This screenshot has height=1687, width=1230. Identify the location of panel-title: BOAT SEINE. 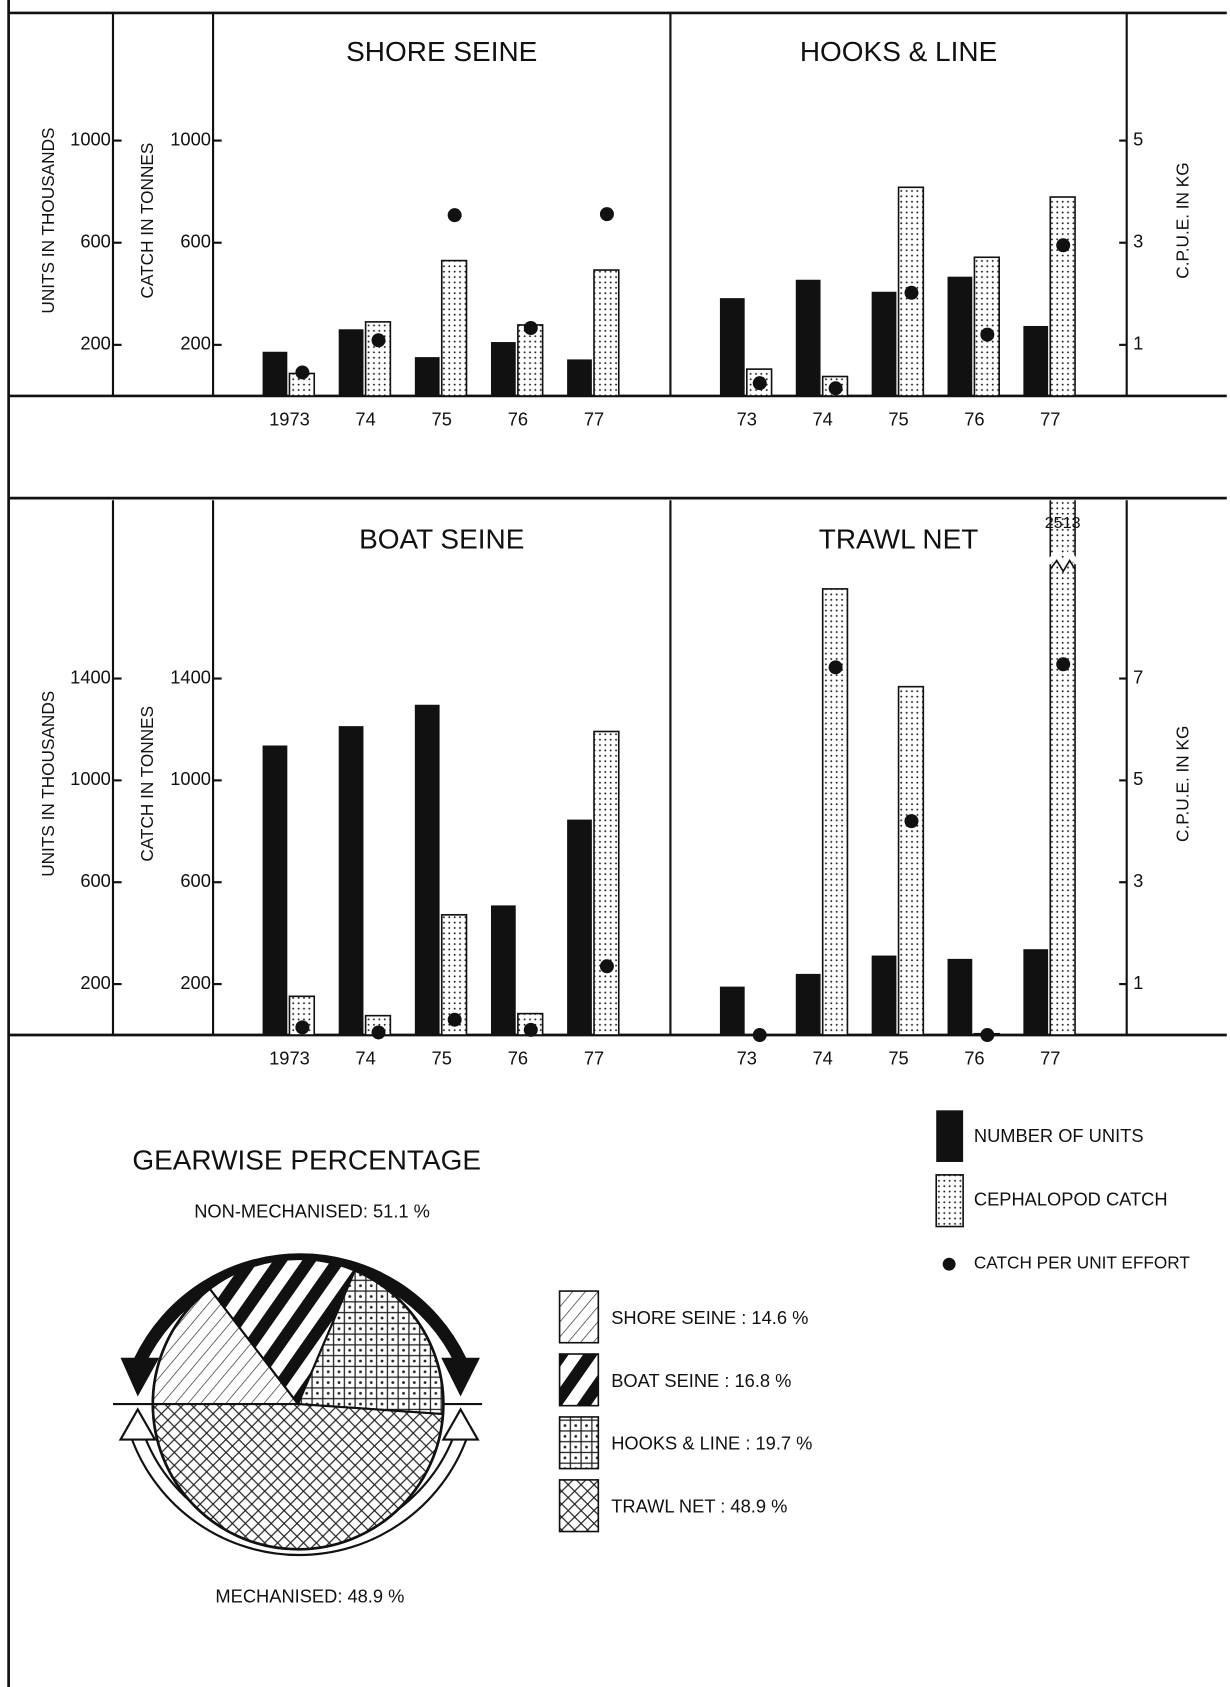
(441, 539).